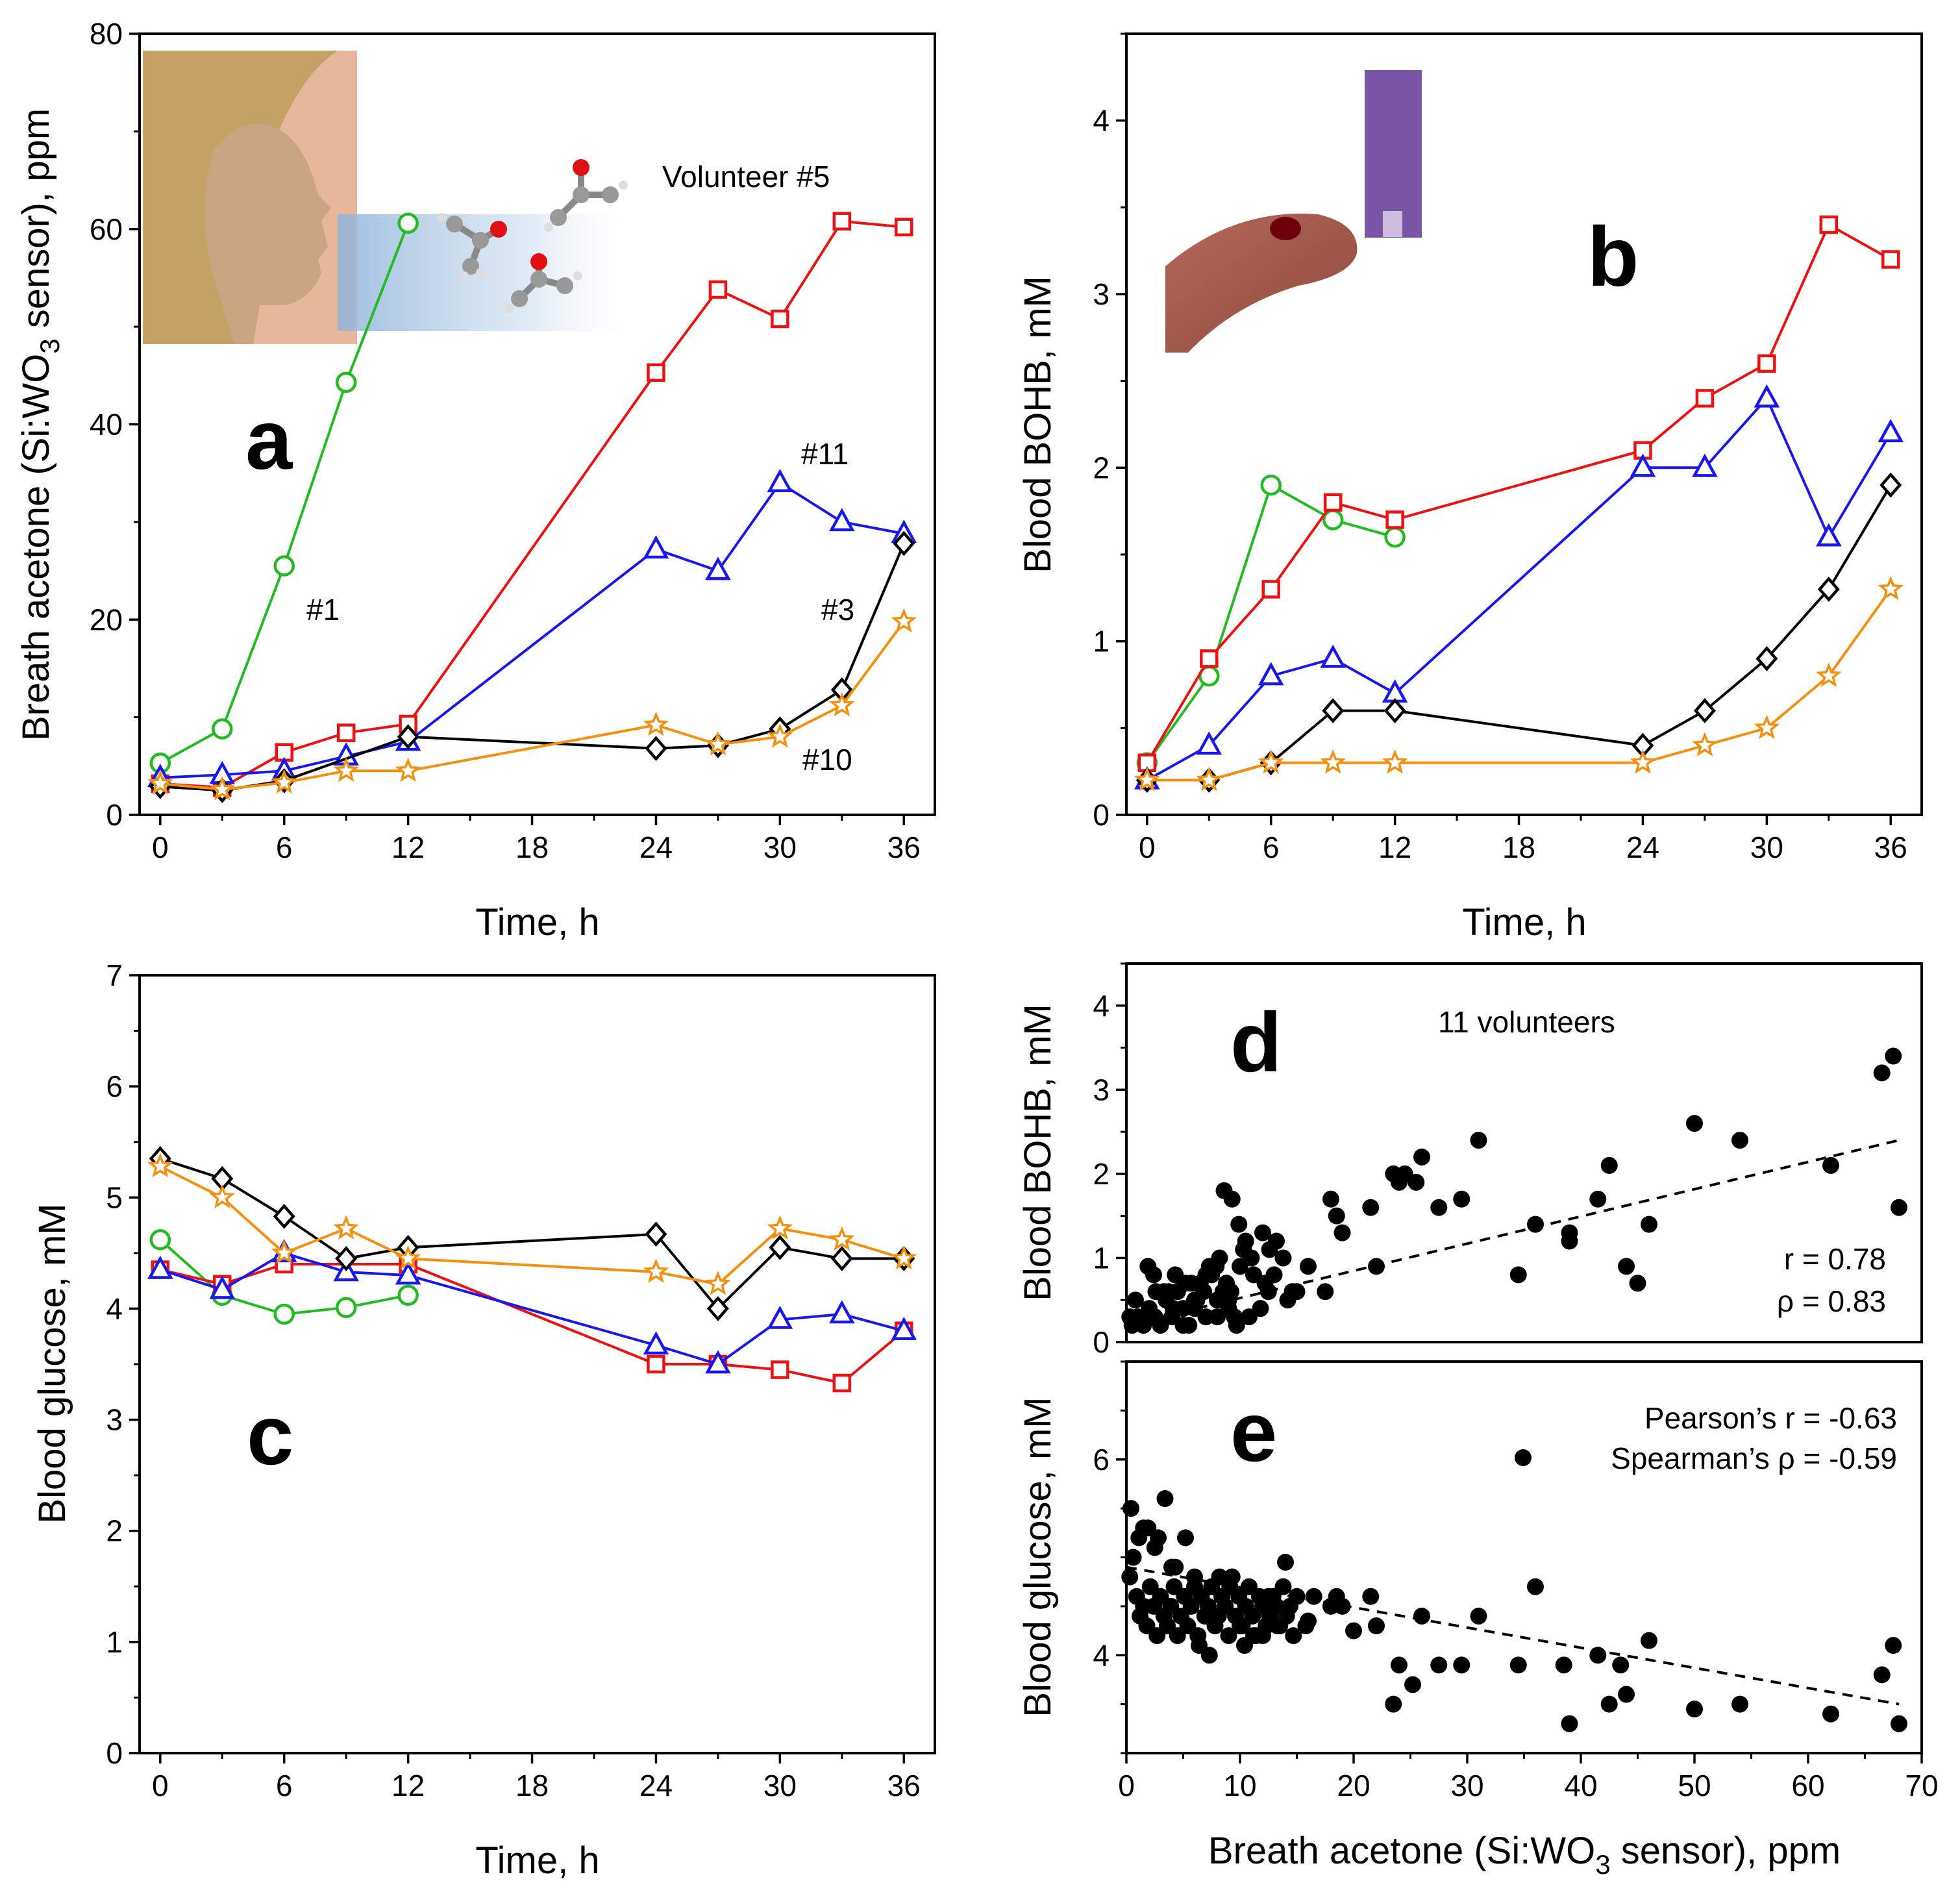  Describe the element at coordinates (532, 629) in the screenshot. I see `panel-a-series-line-v11` at that location.